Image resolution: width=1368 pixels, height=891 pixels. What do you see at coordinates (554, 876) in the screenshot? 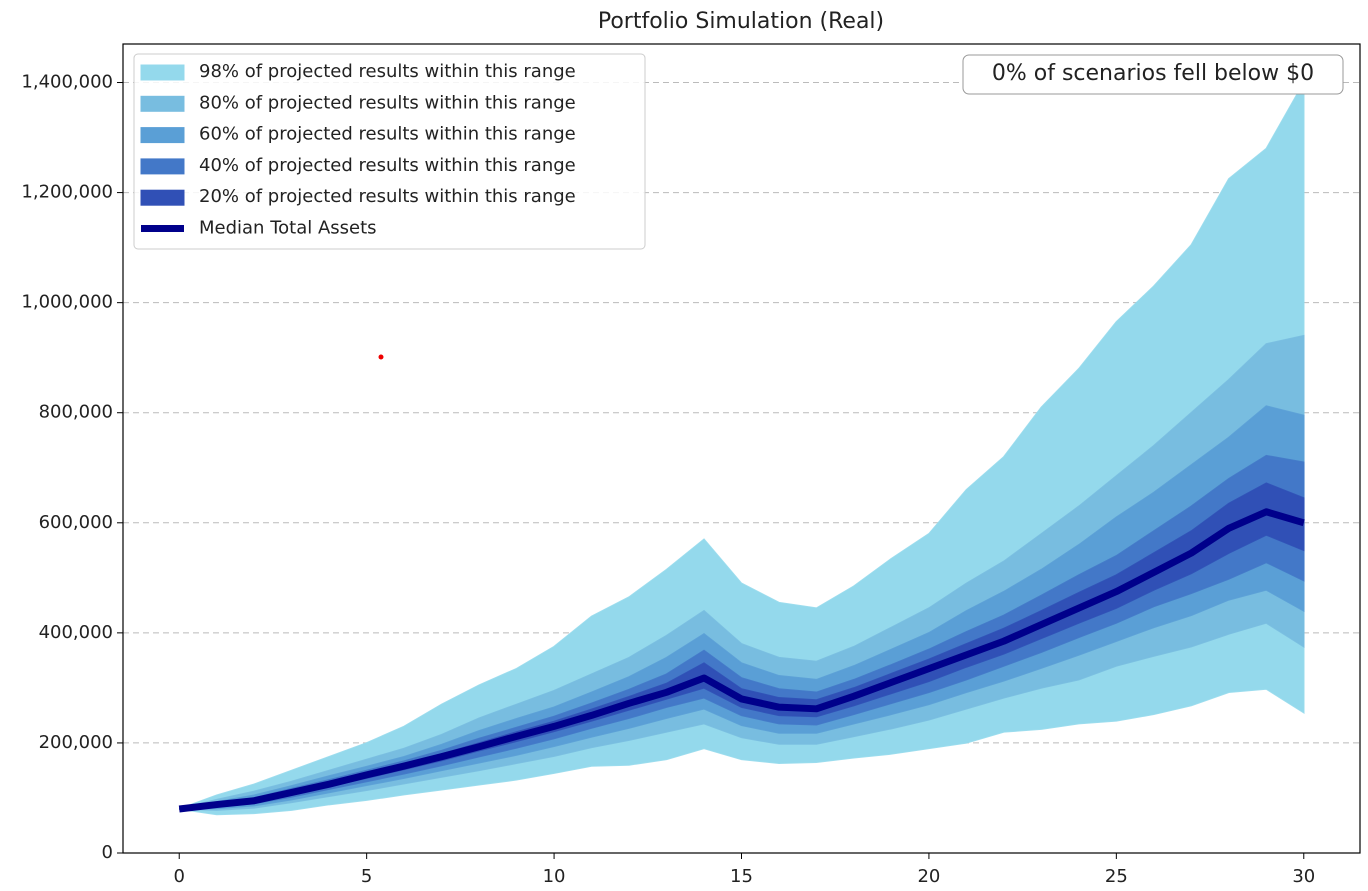
I see `x-tick-label: 10` at bounding box center [554, 876].